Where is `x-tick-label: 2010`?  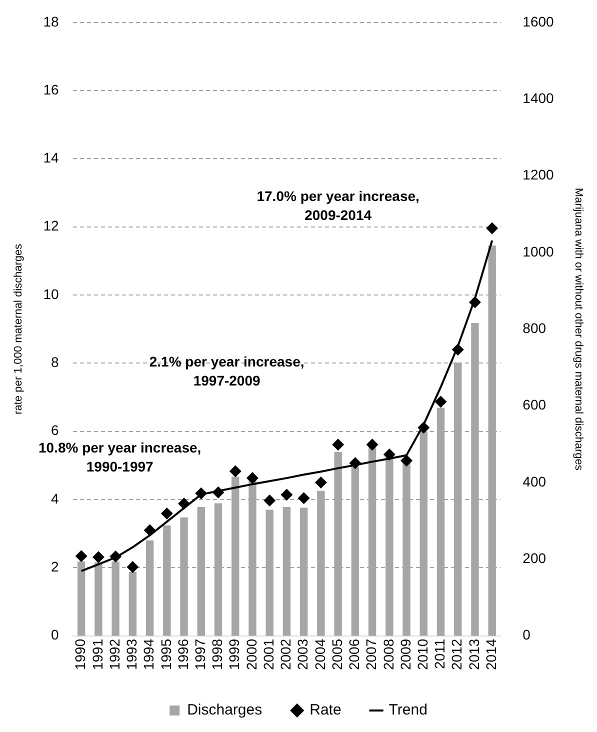
x-tick-label: 2010 is located at coordinates (422, 654).